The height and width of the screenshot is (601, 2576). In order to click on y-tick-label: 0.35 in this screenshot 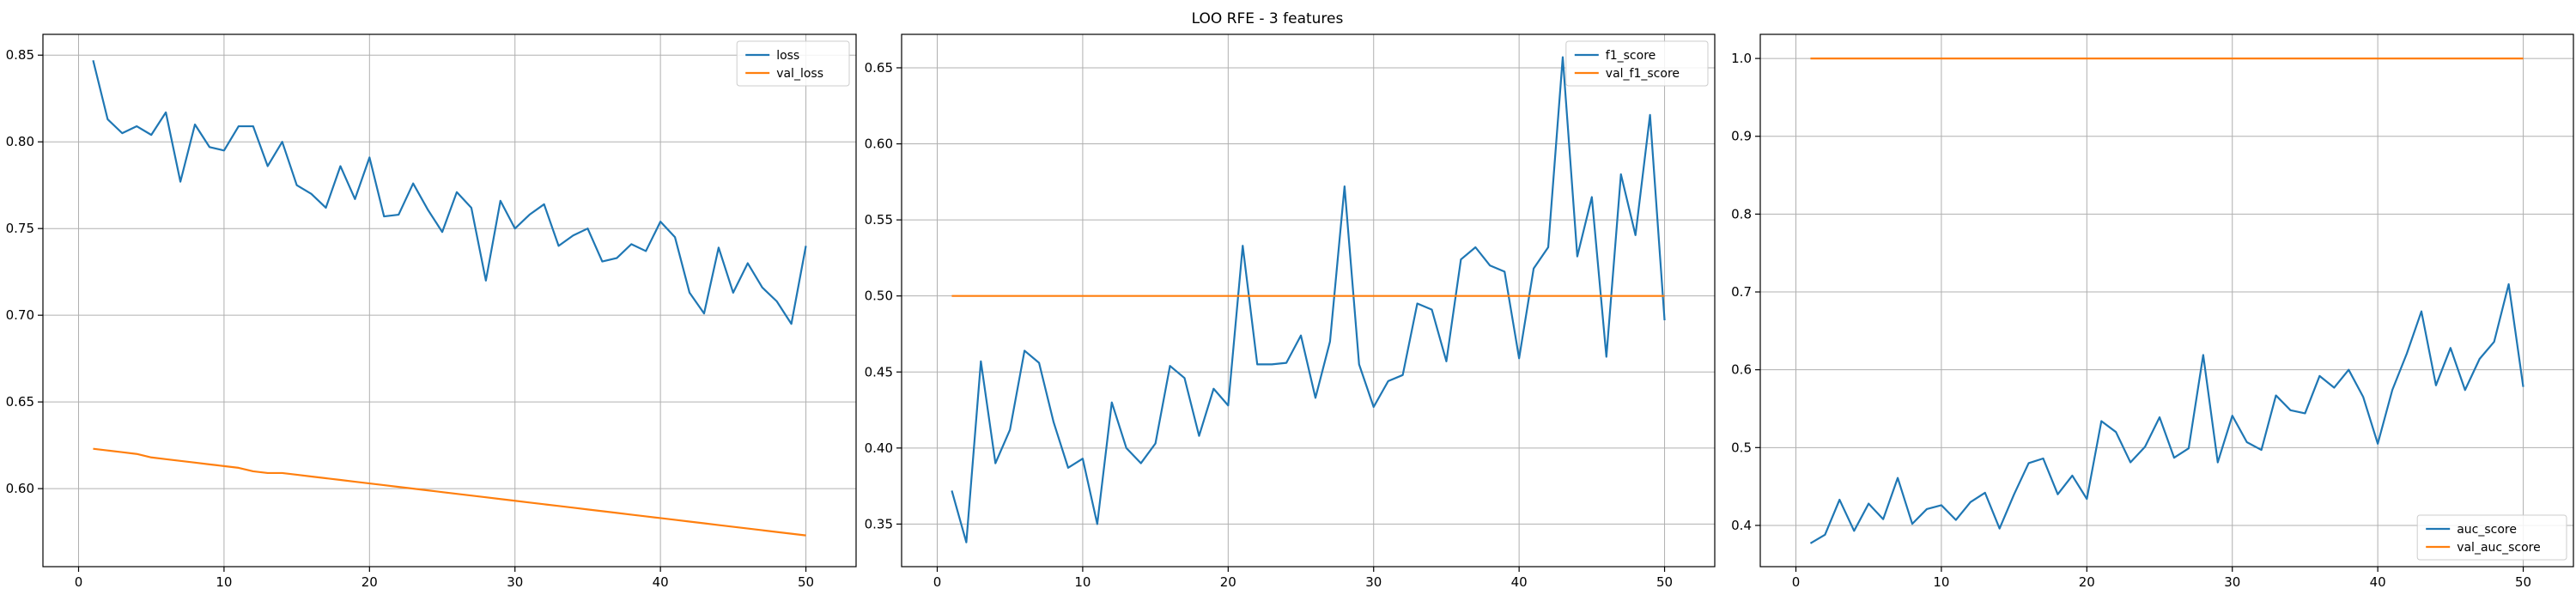, I will do `click(879, 523)`.